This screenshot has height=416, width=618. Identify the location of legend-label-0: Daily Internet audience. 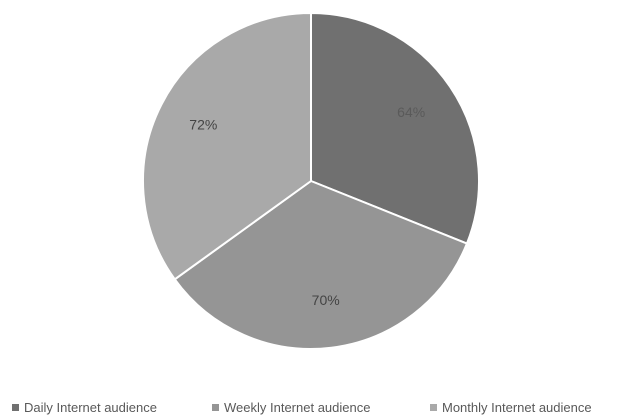
(90, 407).